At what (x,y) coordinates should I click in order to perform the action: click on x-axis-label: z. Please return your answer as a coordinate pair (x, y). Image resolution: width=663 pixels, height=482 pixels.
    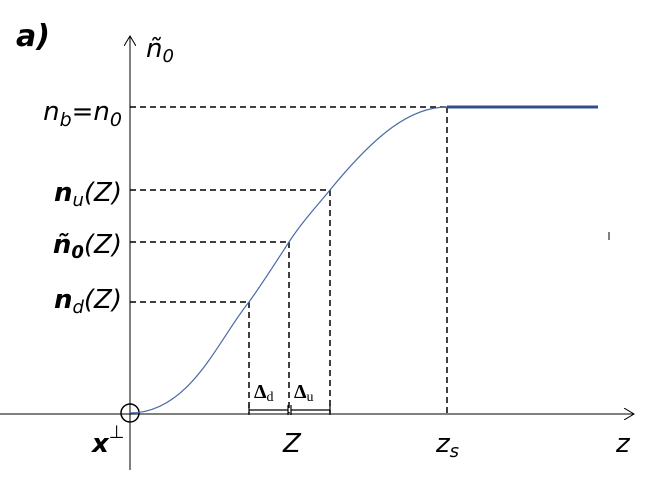
    Looking at the image, I should click on (623, 444).